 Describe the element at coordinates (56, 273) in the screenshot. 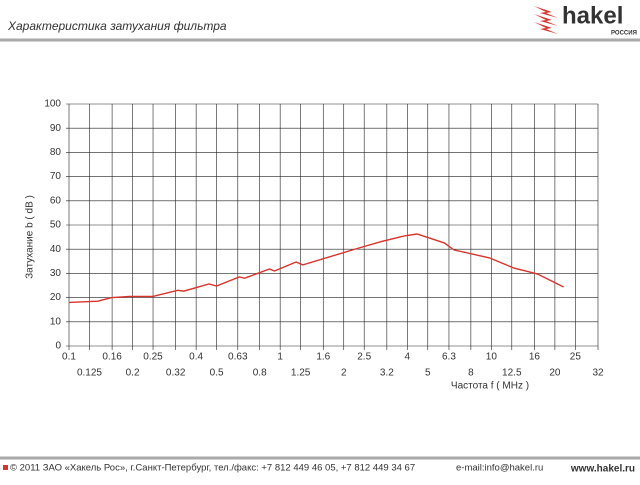

I see `y-tick-label: 30` at that location.